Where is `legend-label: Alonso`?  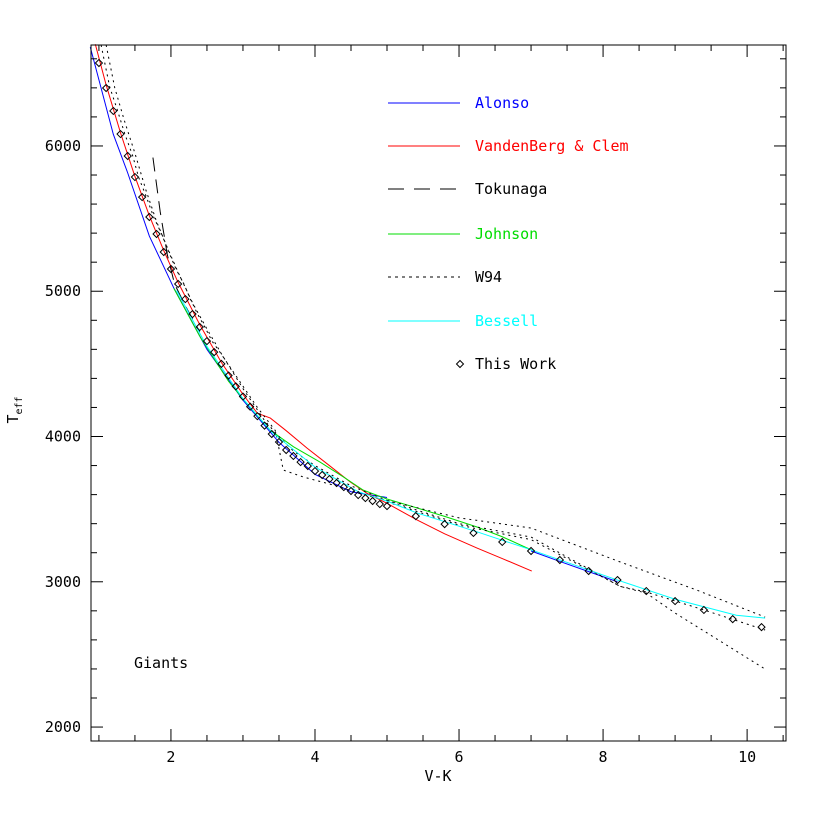
legend-label: Alonso is located at coordinates (502, 103).